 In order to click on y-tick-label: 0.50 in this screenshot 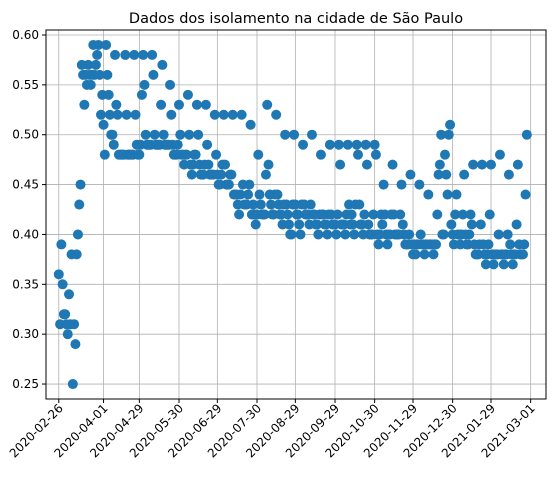, I will do `click(25, 135)`.